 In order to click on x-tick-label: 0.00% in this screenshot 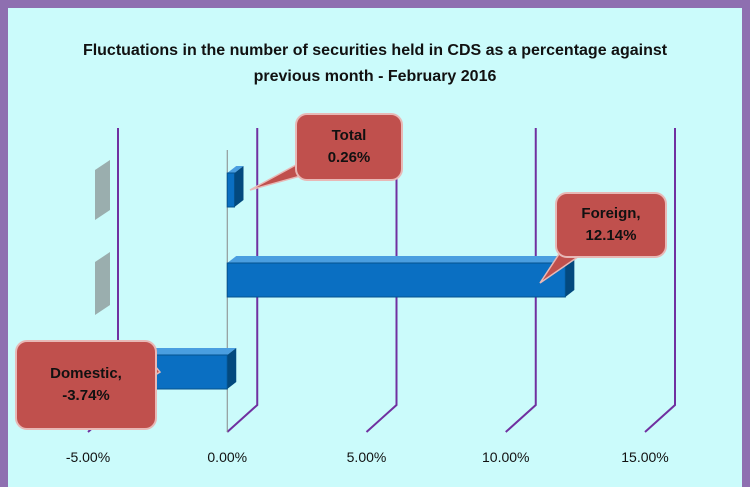, I will do `click(227, 457)`.